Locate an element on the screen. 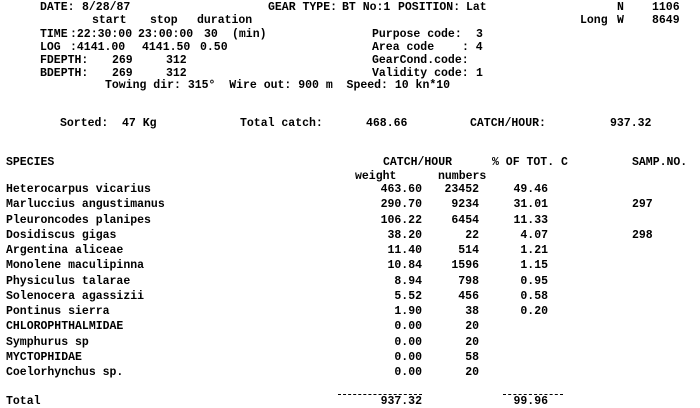  time-duration: 30 is located at coordinates (211, 34).